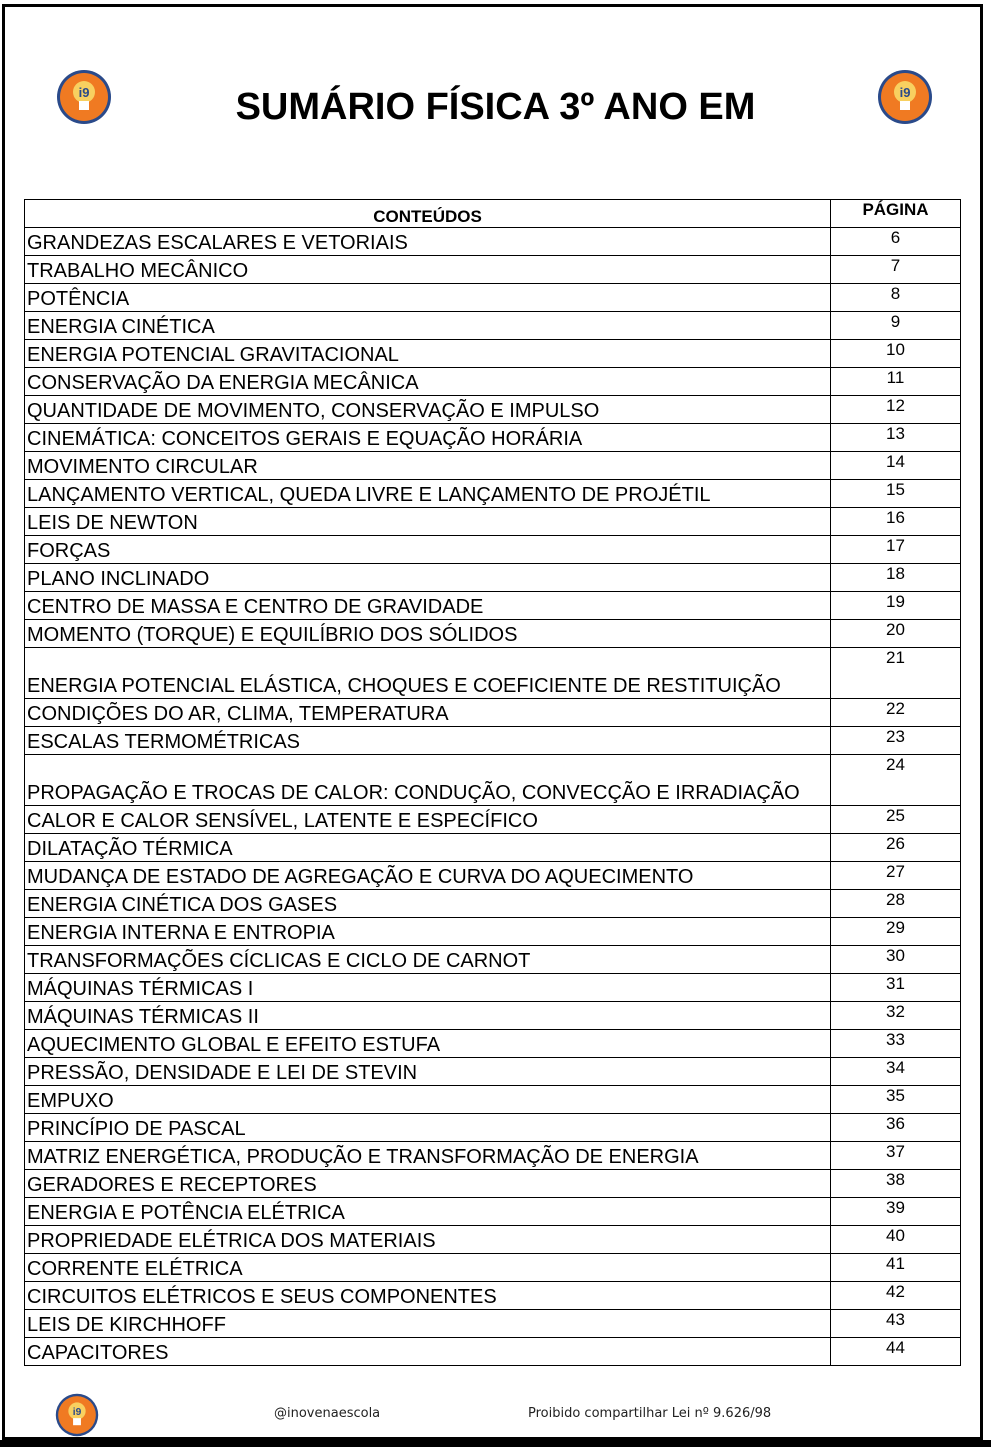  Describe the element at coordinates (427, 297) in the screenshot. I see `row-content: POTÊNCIA` at that location.